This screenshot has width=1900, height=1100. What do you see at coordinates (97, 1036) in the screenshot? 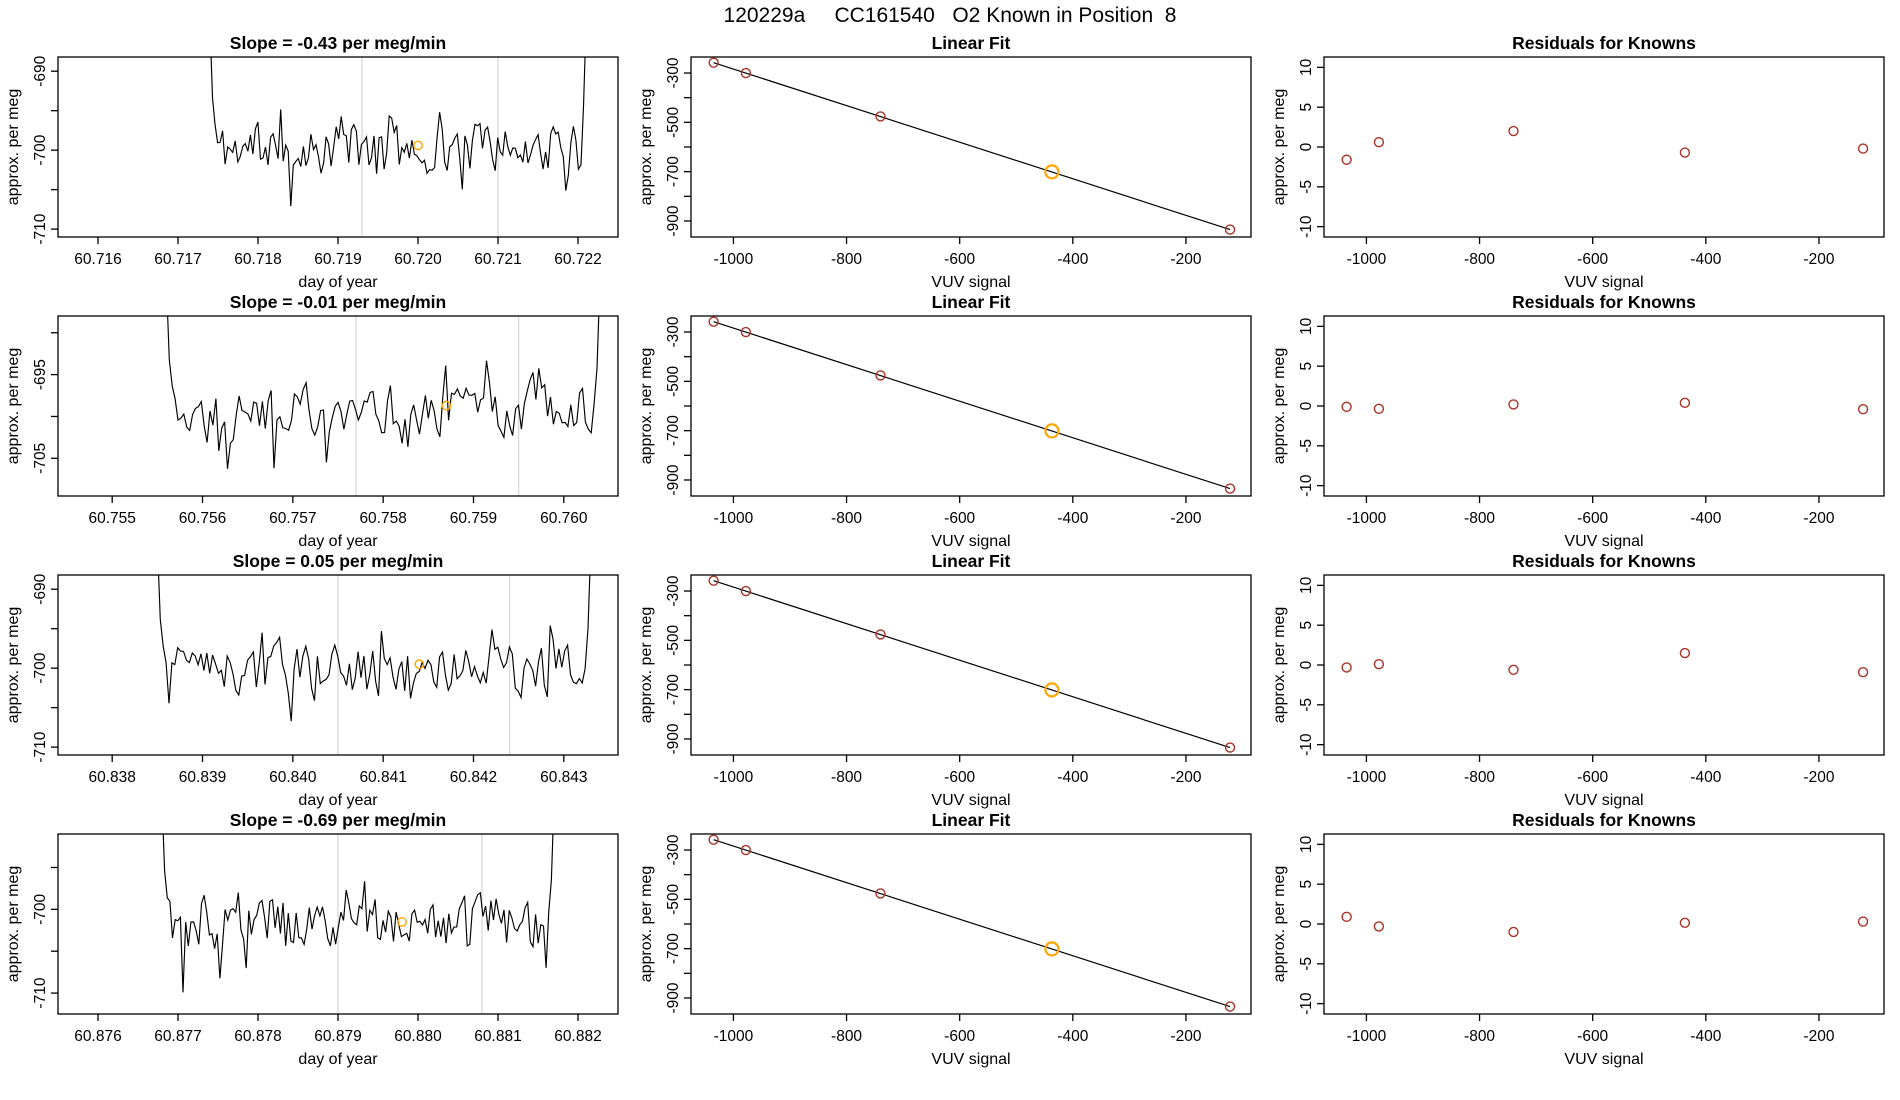
I see `x-tick-label: 60.876` at bounding box center [97, 1036].